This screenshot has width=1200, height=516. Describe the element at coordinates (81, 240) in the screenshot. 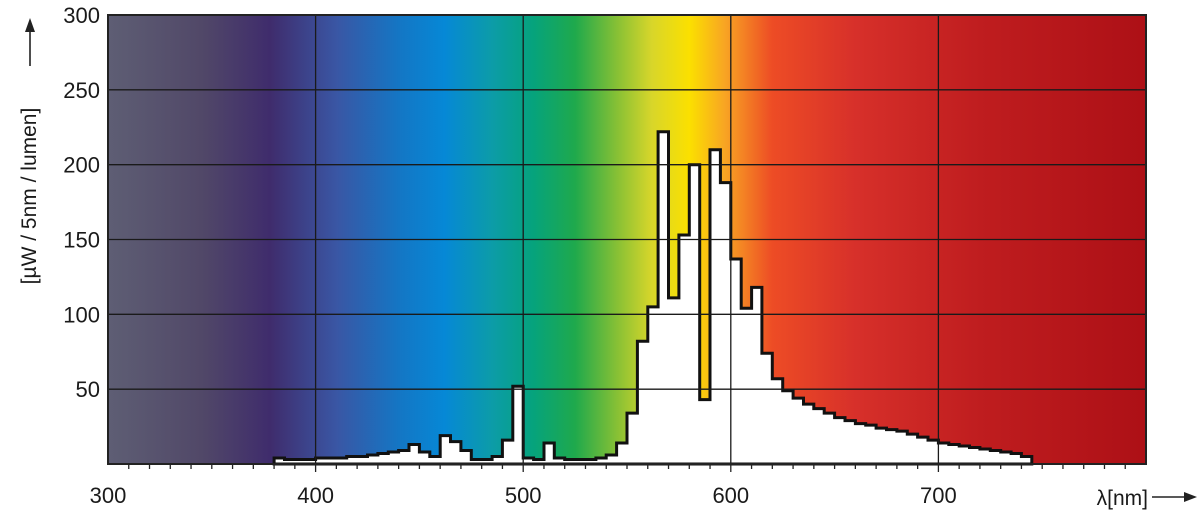

I see `y-tick-label-150: 150` at that location.